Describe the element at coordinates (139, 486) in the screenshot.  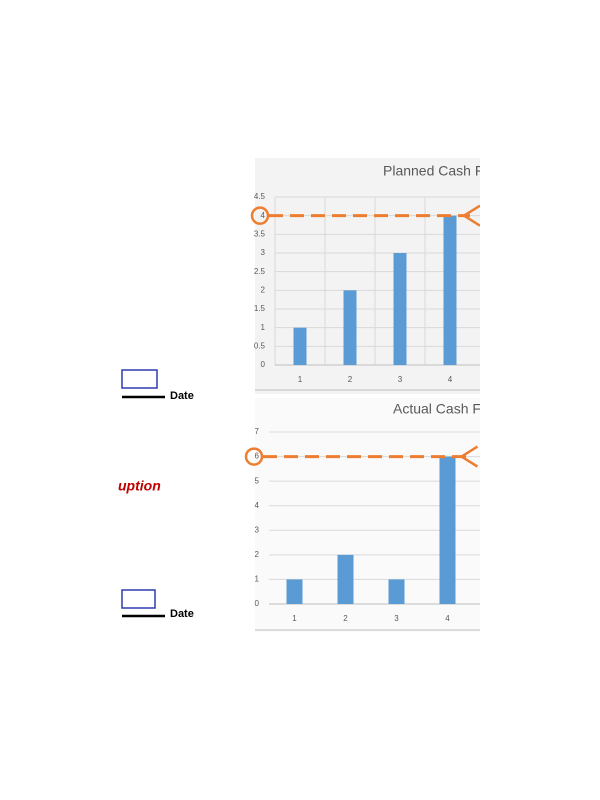
I see `red-note: uption` at that location.